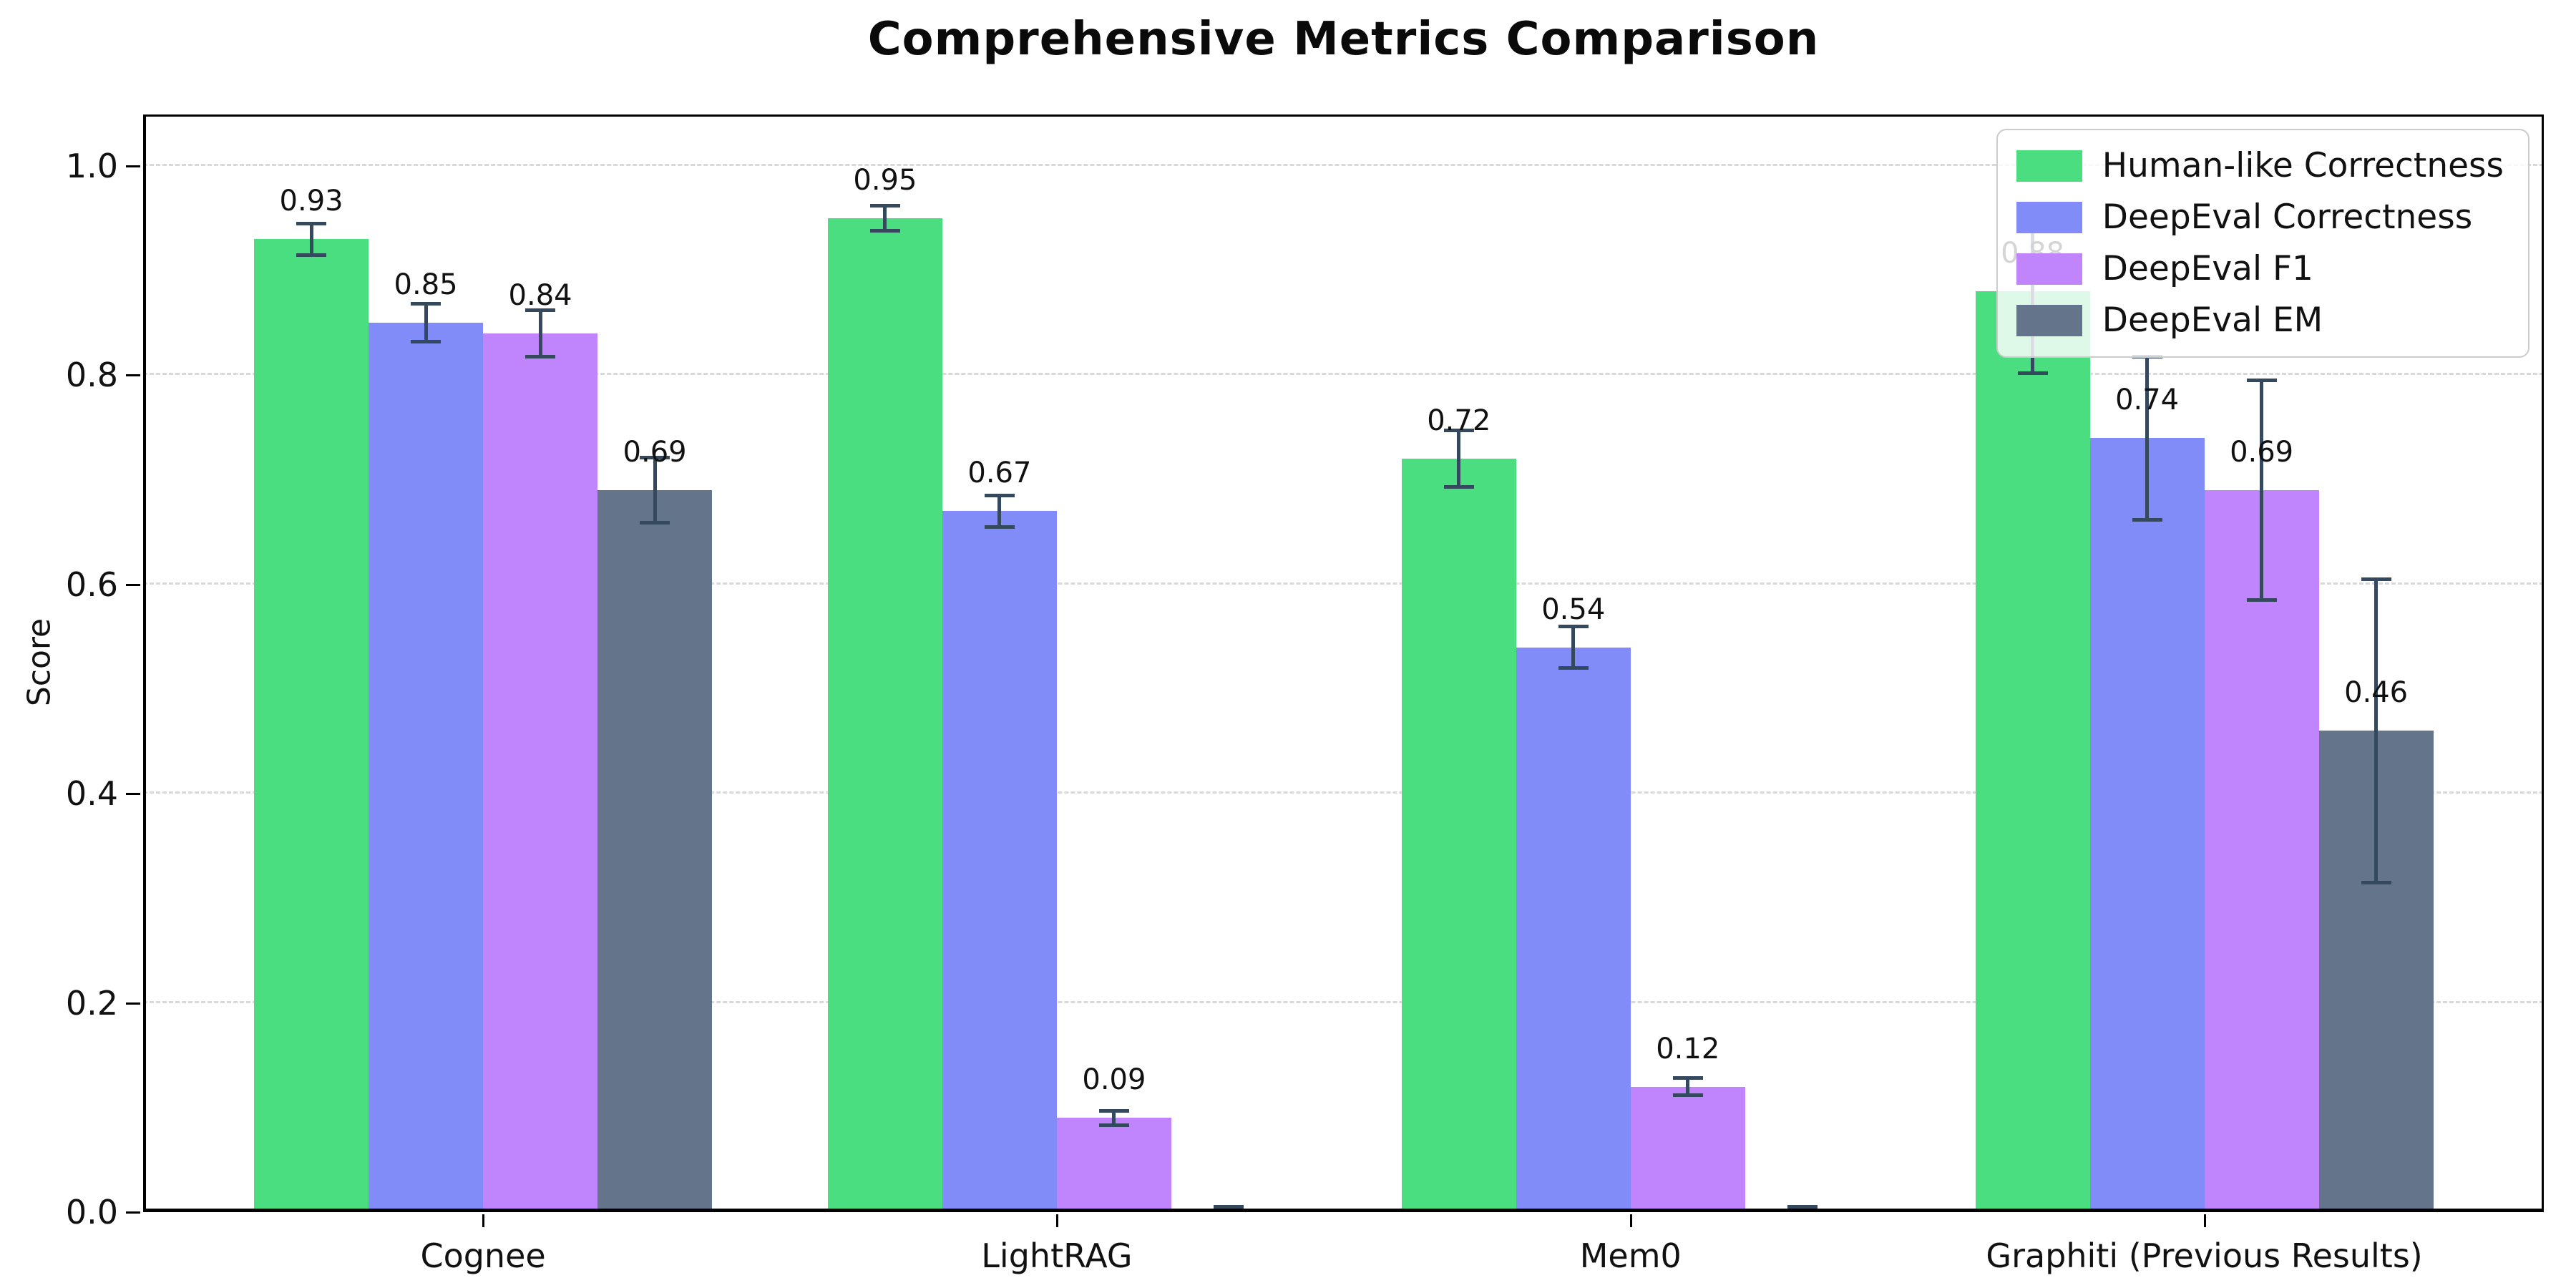 This screenshot has width=2576, height=1288. Describe the element at coordinates (91, 166) in the screenshot. I see `y-tick-label: 1.0` at that location.